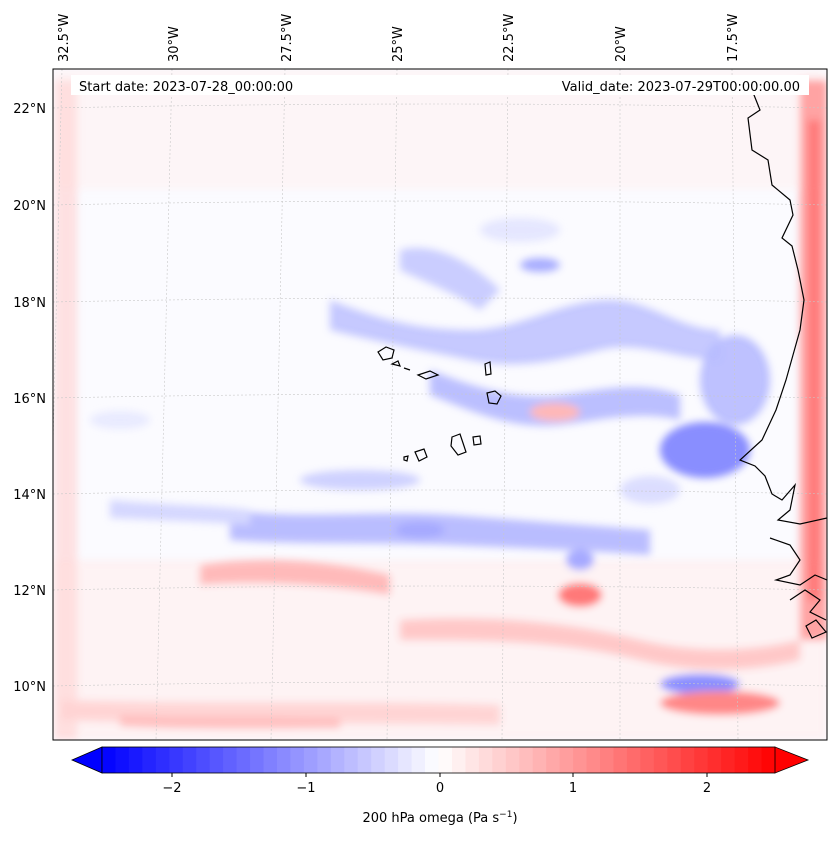 The height and width of the screenshot is (843, 837). What do you see at coordinates (186, 87) in the screenshot?
I see `start-date-text: Start date: 2023-07-28_00:00:00` at bounding box center [186, 87].